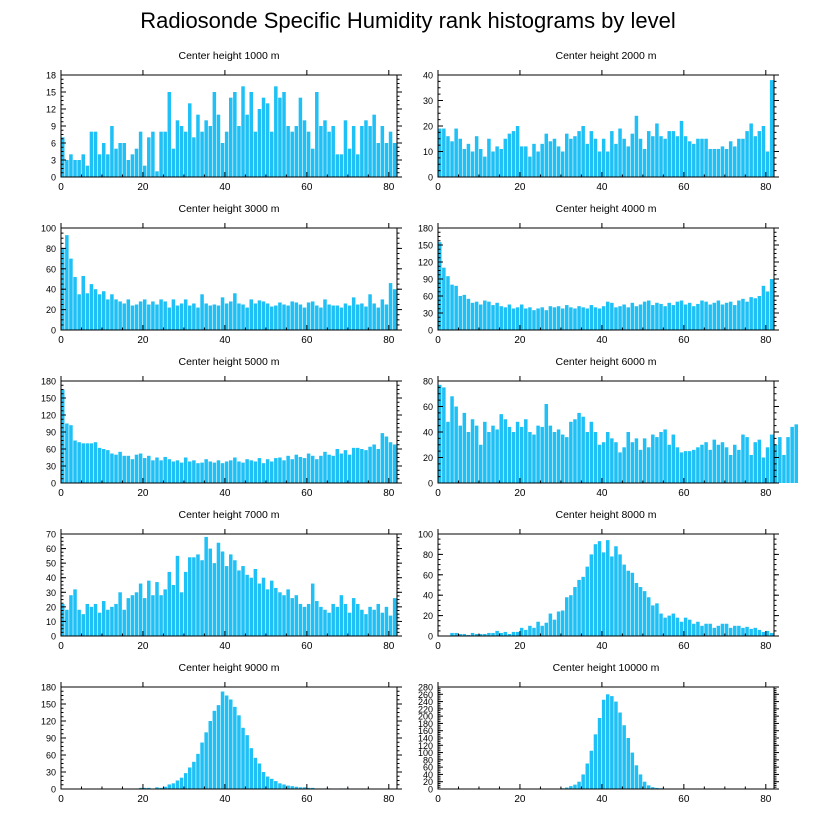 The height and width of the screenshot is (824, 816). Describe the element at coordinates (53, 144) in the screenshot. I see `y-tick-label: 6` at that location.